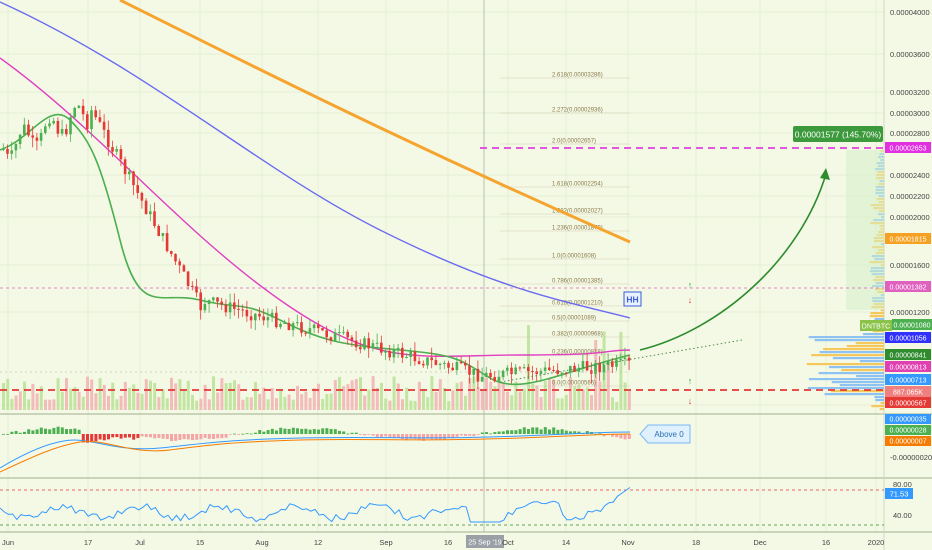 Image resolution: width=932 pixels, height=550 pixels. I want to click on price-tag-text-6: 0.00000841, so click(908, 356).